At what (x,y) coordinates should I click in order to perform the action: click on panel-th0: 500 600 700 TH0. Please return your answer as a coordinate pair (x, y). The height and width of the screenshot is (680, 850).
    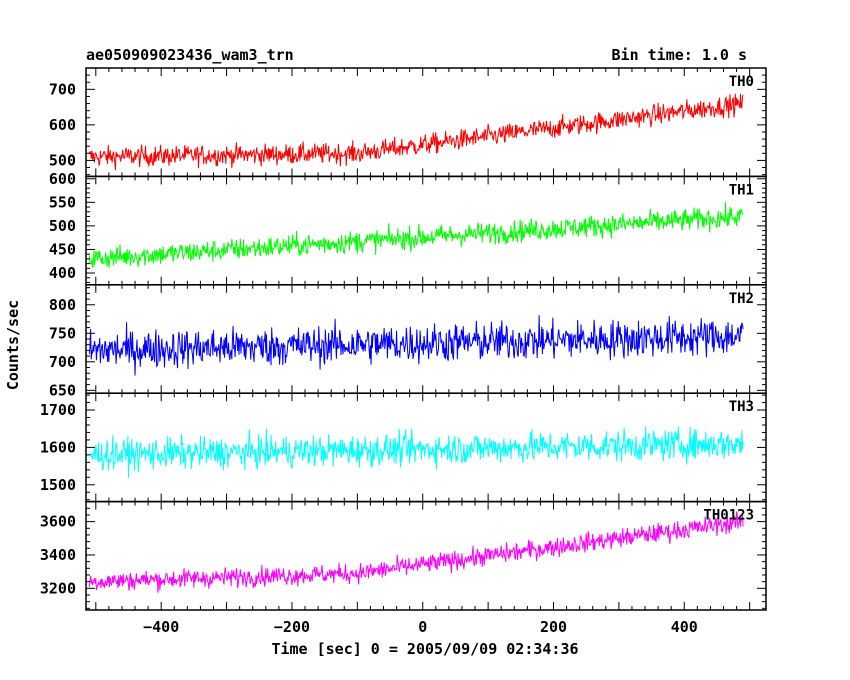
    Looking at the image, I should click on (408, 122).